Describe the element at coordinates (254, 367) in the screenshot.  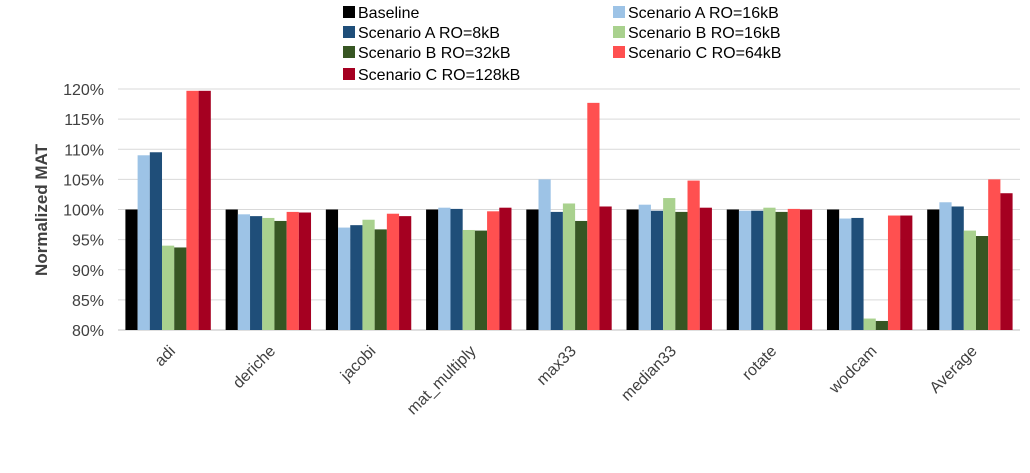
I see `x-tick-label: deriche` at that location.